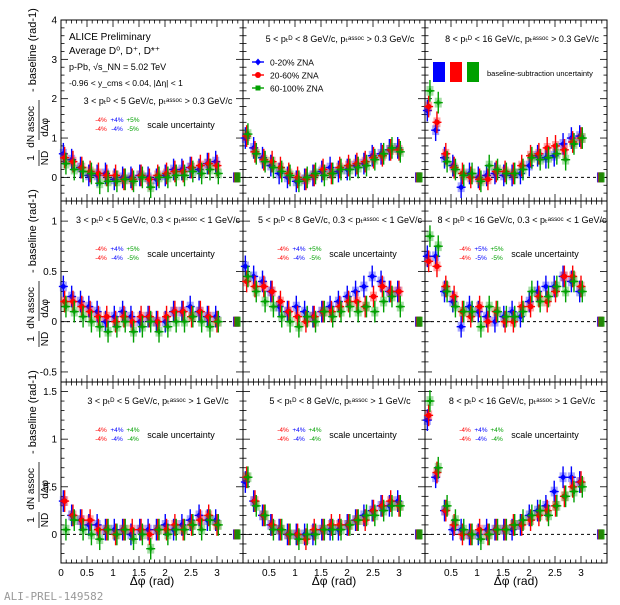 The width and height of the screenshot is (620, 605). I want to click on y-axis-suffix: - baseline (rad-1), so click(33, 50).